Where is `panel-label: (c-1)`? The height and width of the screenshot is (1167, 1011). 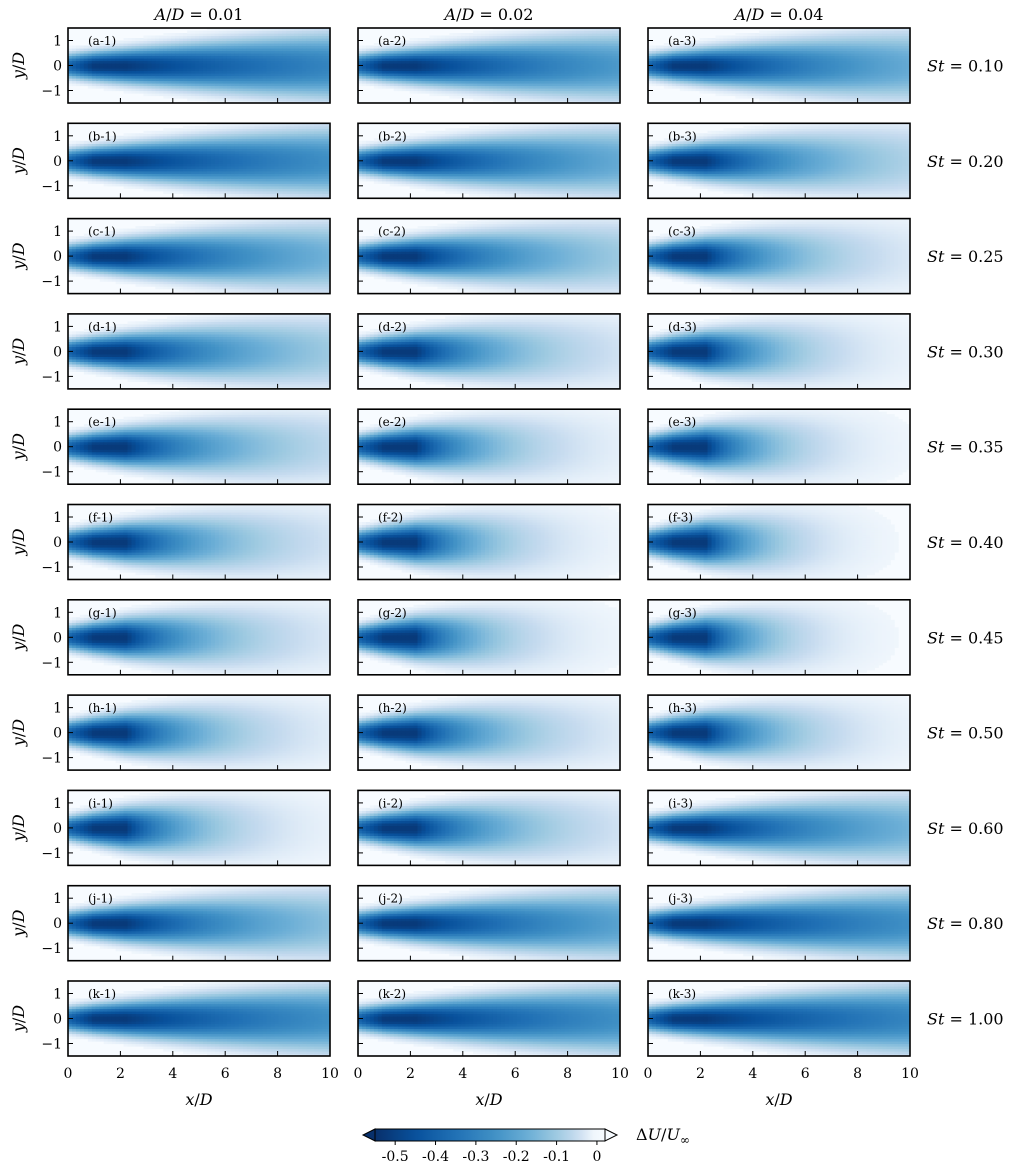
panel-label: (c-1) is located at coordinates (102, 232).